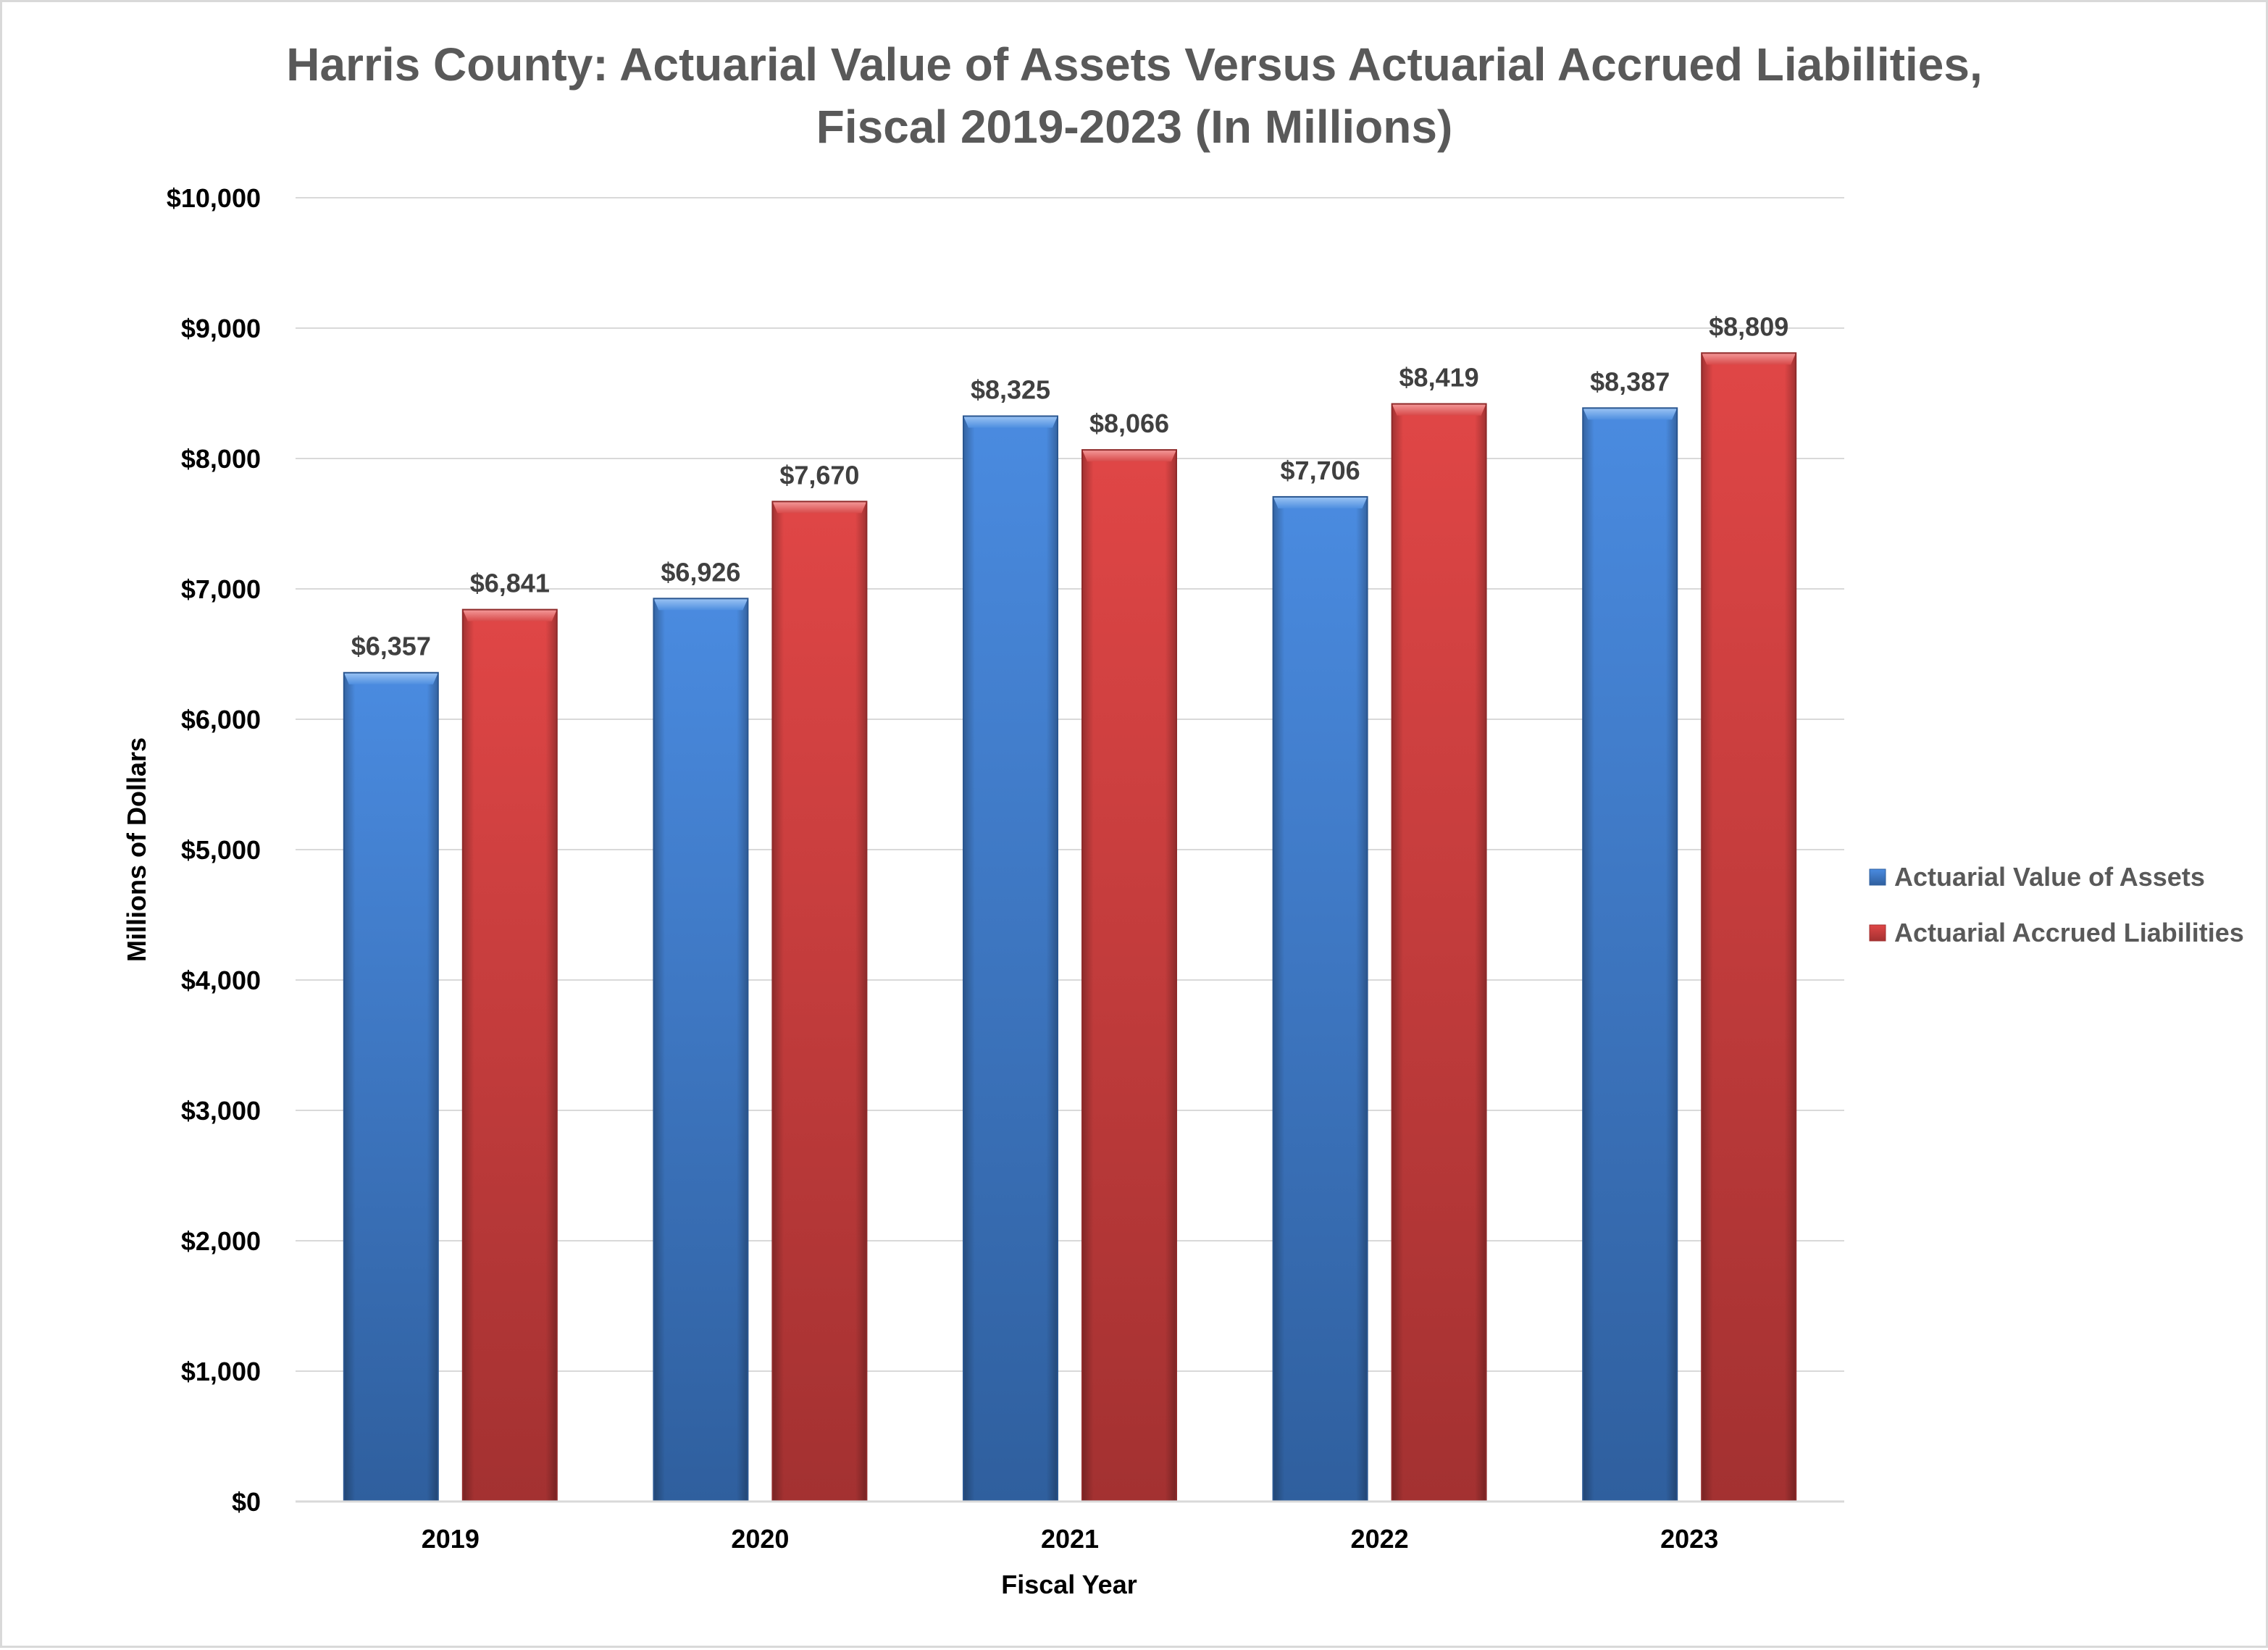 The image size is (2268, 1650). What do you see at coordinates (247, 1502) in the screenshot?
I see `y-tick-label: $0` at bounding box center [247, 1502].